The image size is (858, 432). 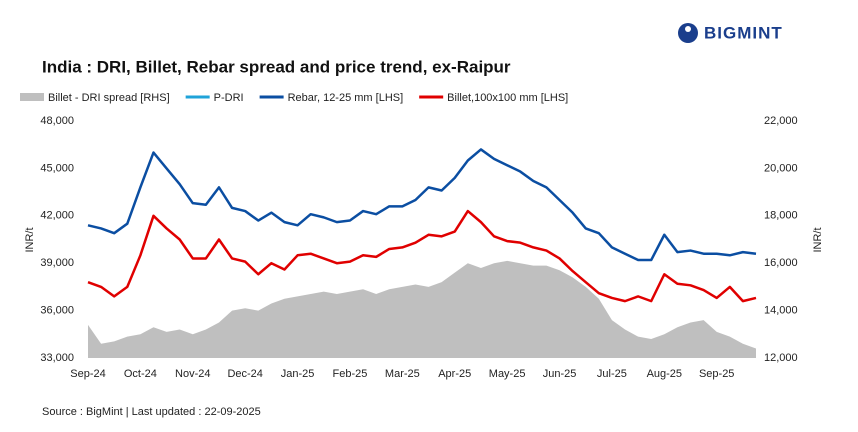 What do you see at coordinates (140, 374) in the screenshot?
I see `x-tick-label: Oct-24` at bounding box center [140, 374].